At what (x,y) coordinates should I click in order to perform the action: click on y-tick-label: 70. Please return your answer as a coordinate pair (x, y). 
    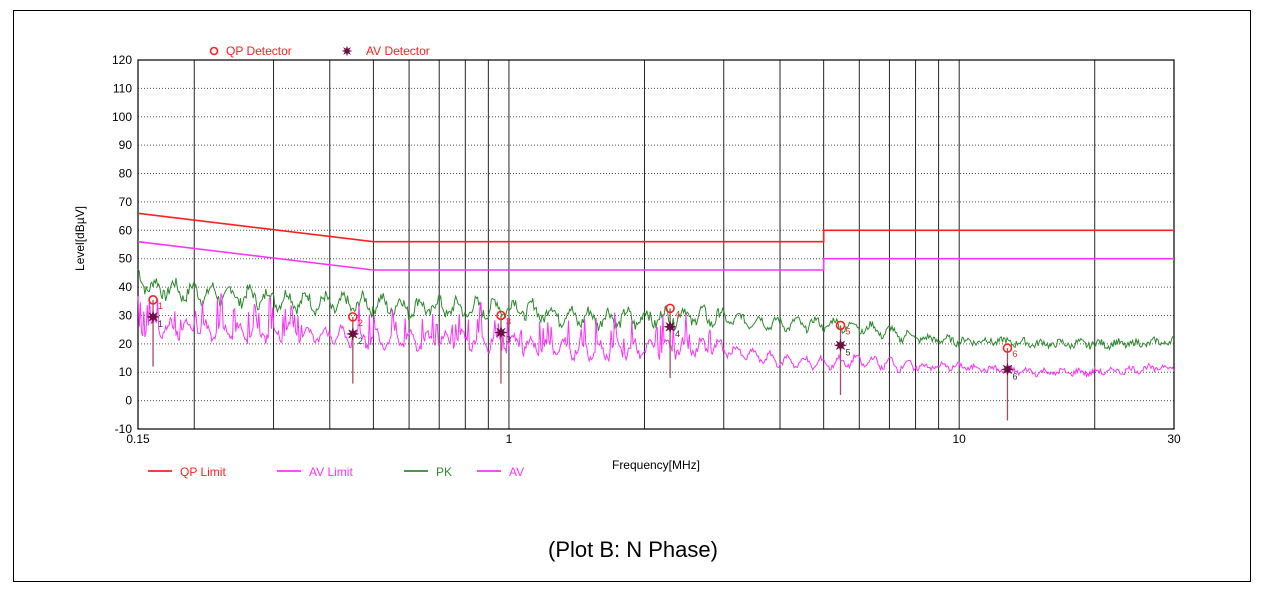
    Looking at the image, I should click on (126, 202).